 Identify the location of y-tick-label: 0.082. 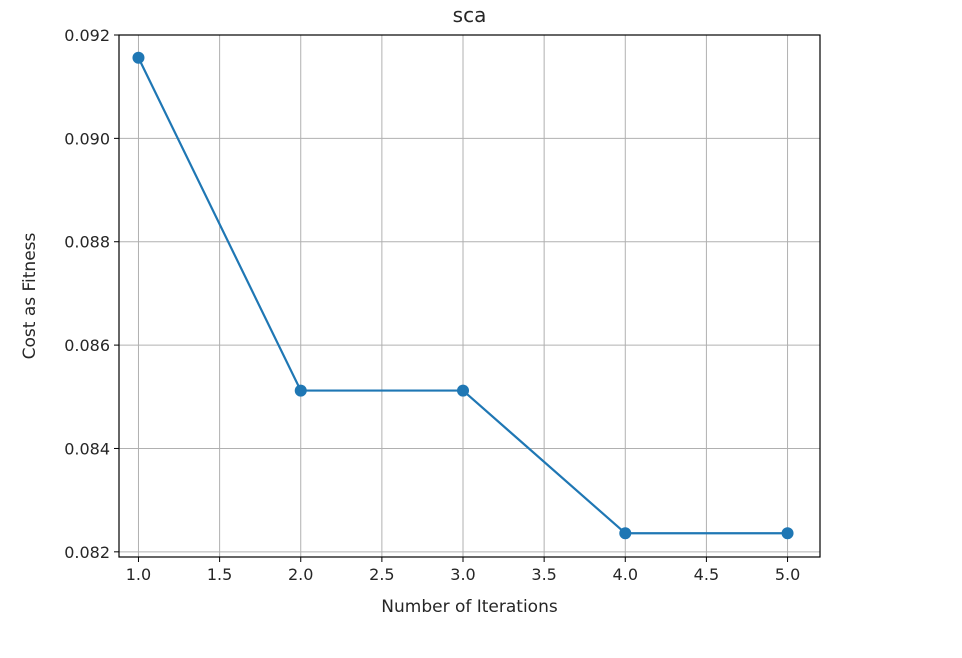
(87, 552).